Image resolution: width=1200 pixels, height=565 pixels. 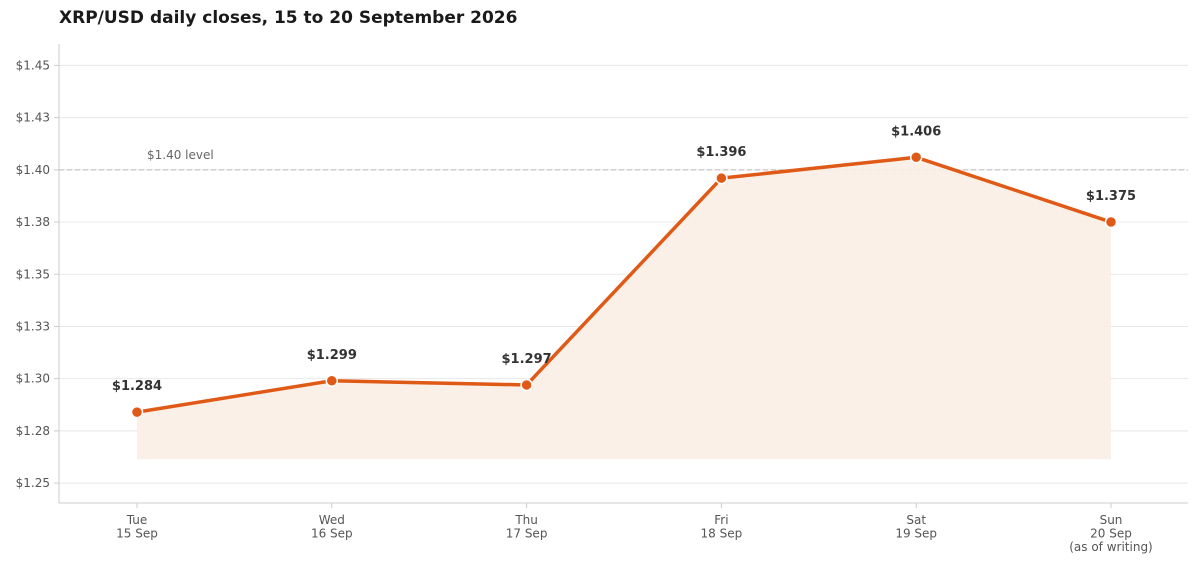 What do you see at coordinates (33, 483) in the screenshot?
I see `y-tick-label: $1.25` at bounding box center [33, 483].